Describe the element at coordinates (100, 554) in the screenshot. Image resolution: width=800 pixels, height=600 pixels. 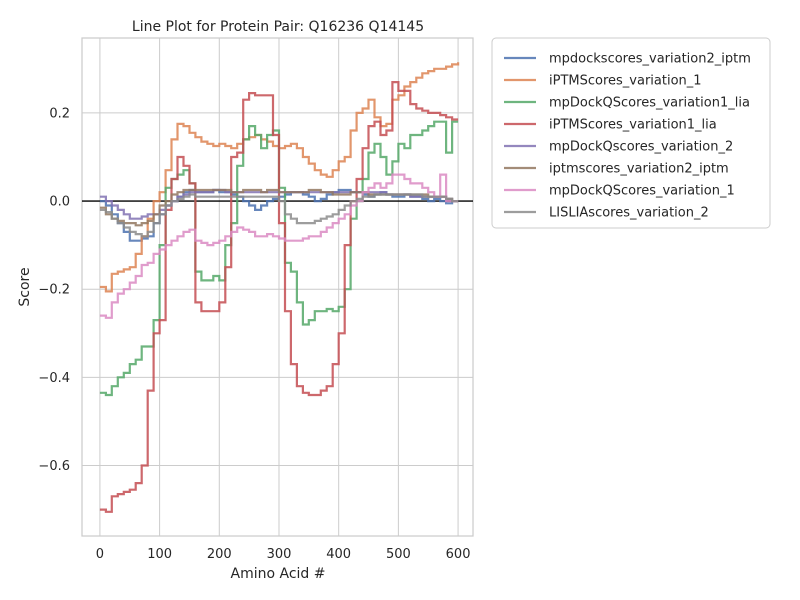
I see `x-tick-label: 0` at that location.